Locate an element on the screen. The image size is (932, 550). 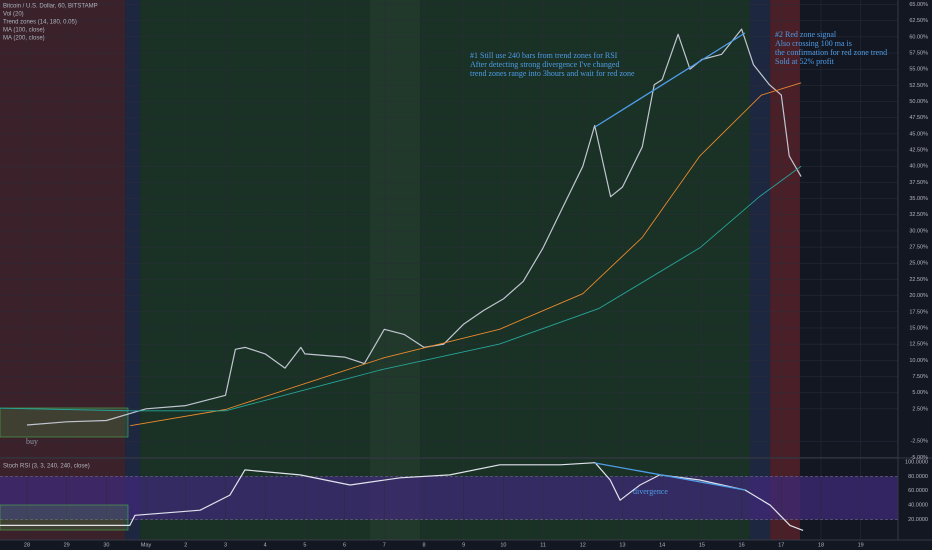
legend-item: Trend zones (14, 180, 0.05) is located at coordinates (40, 23).